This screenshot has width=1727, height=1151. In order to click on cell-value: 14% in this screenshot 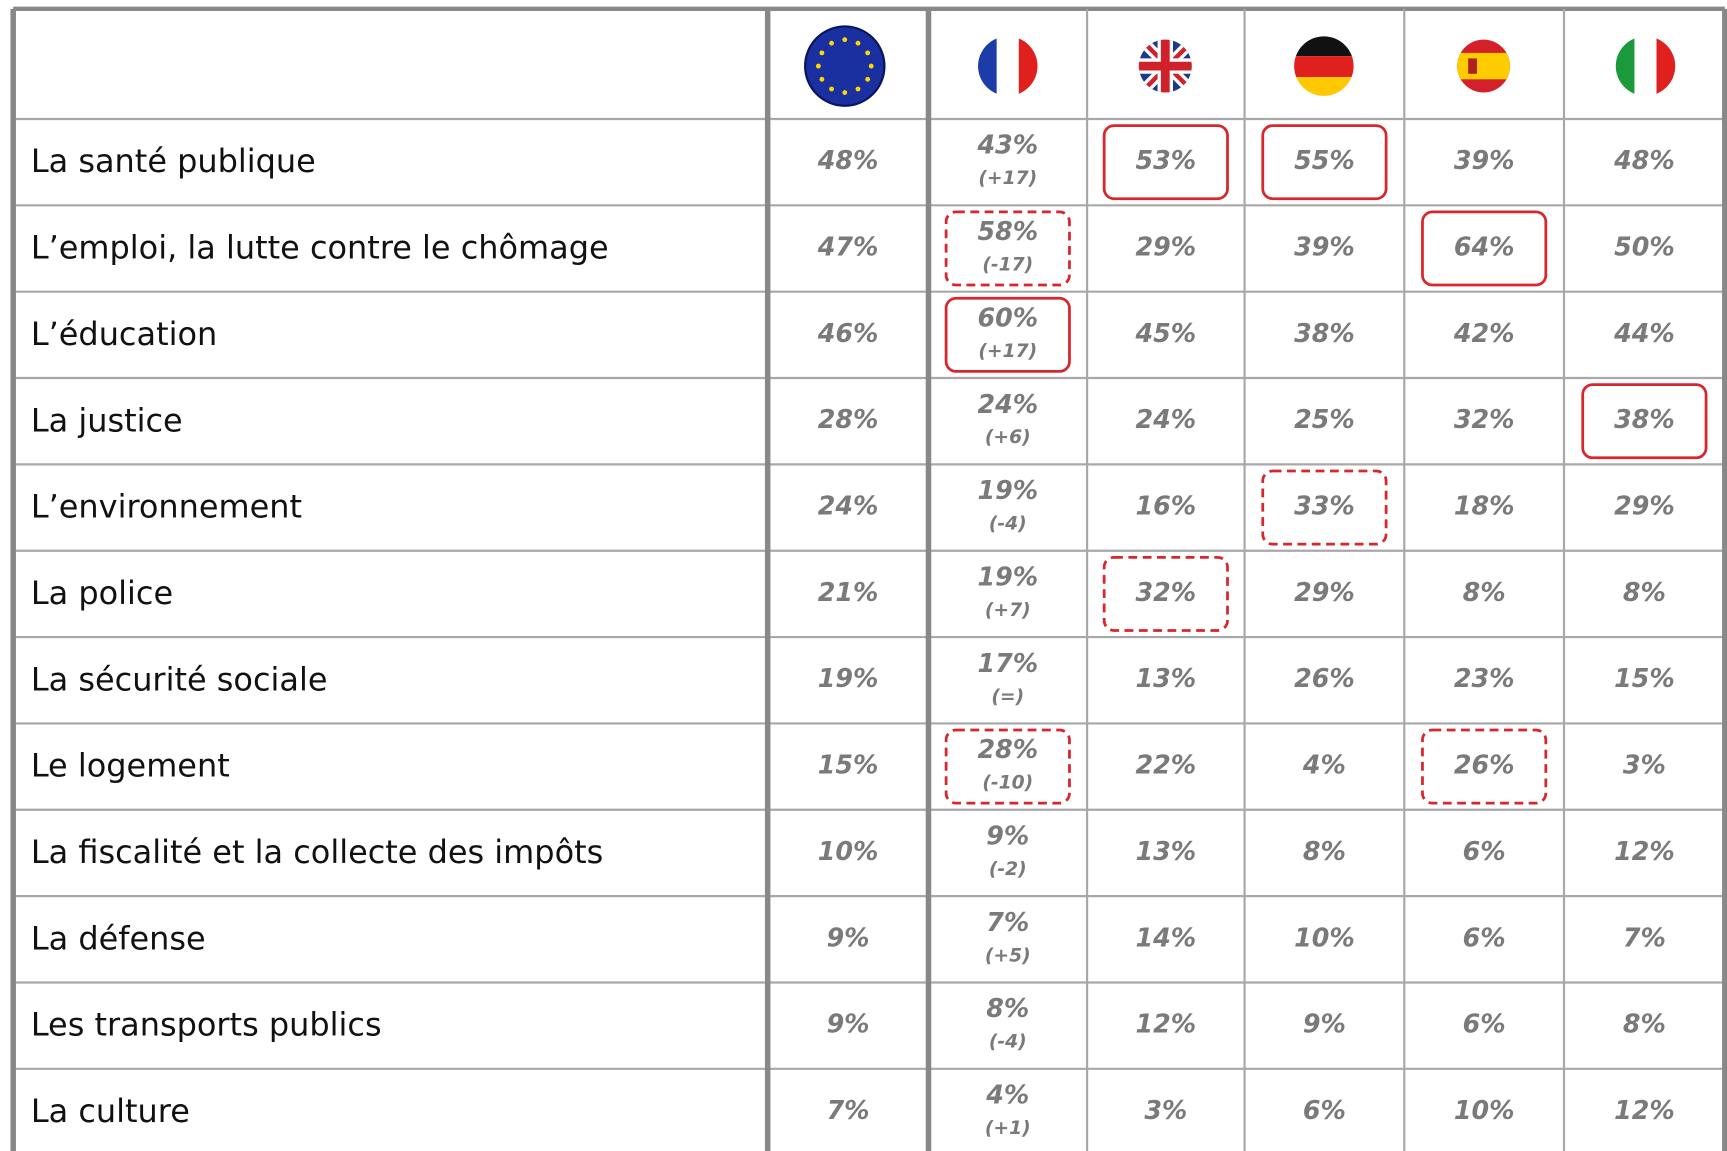, I will do `click(1166, 937)`.